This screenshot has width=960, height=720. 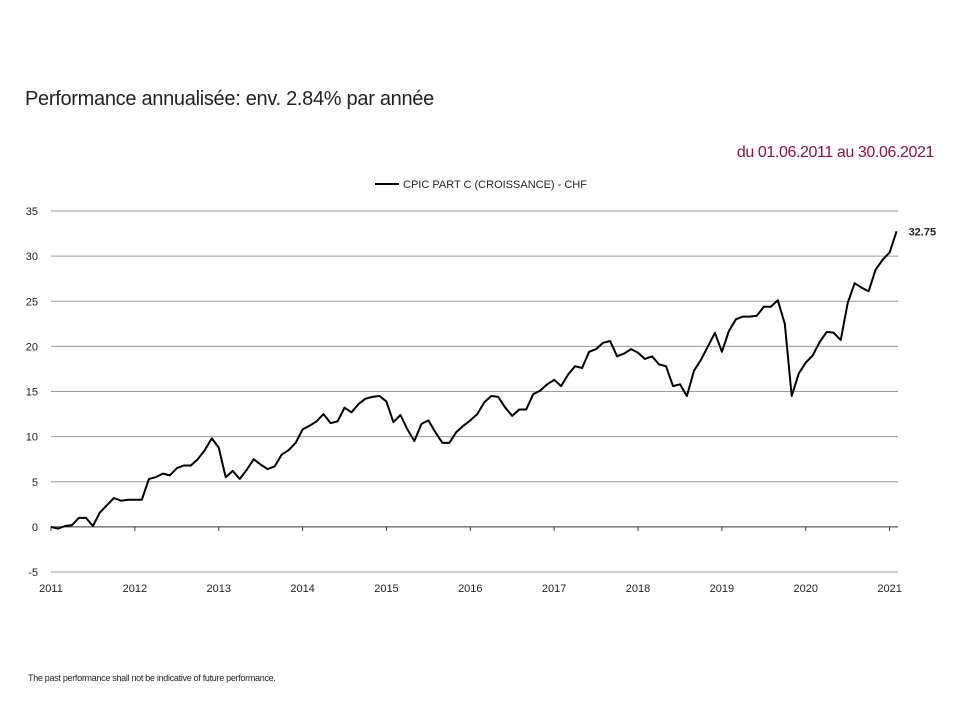 What do you see at coordinates (554, 589) in the screenshot?
I see `x-tick-label: 2017` at bounding box center [554, 589].